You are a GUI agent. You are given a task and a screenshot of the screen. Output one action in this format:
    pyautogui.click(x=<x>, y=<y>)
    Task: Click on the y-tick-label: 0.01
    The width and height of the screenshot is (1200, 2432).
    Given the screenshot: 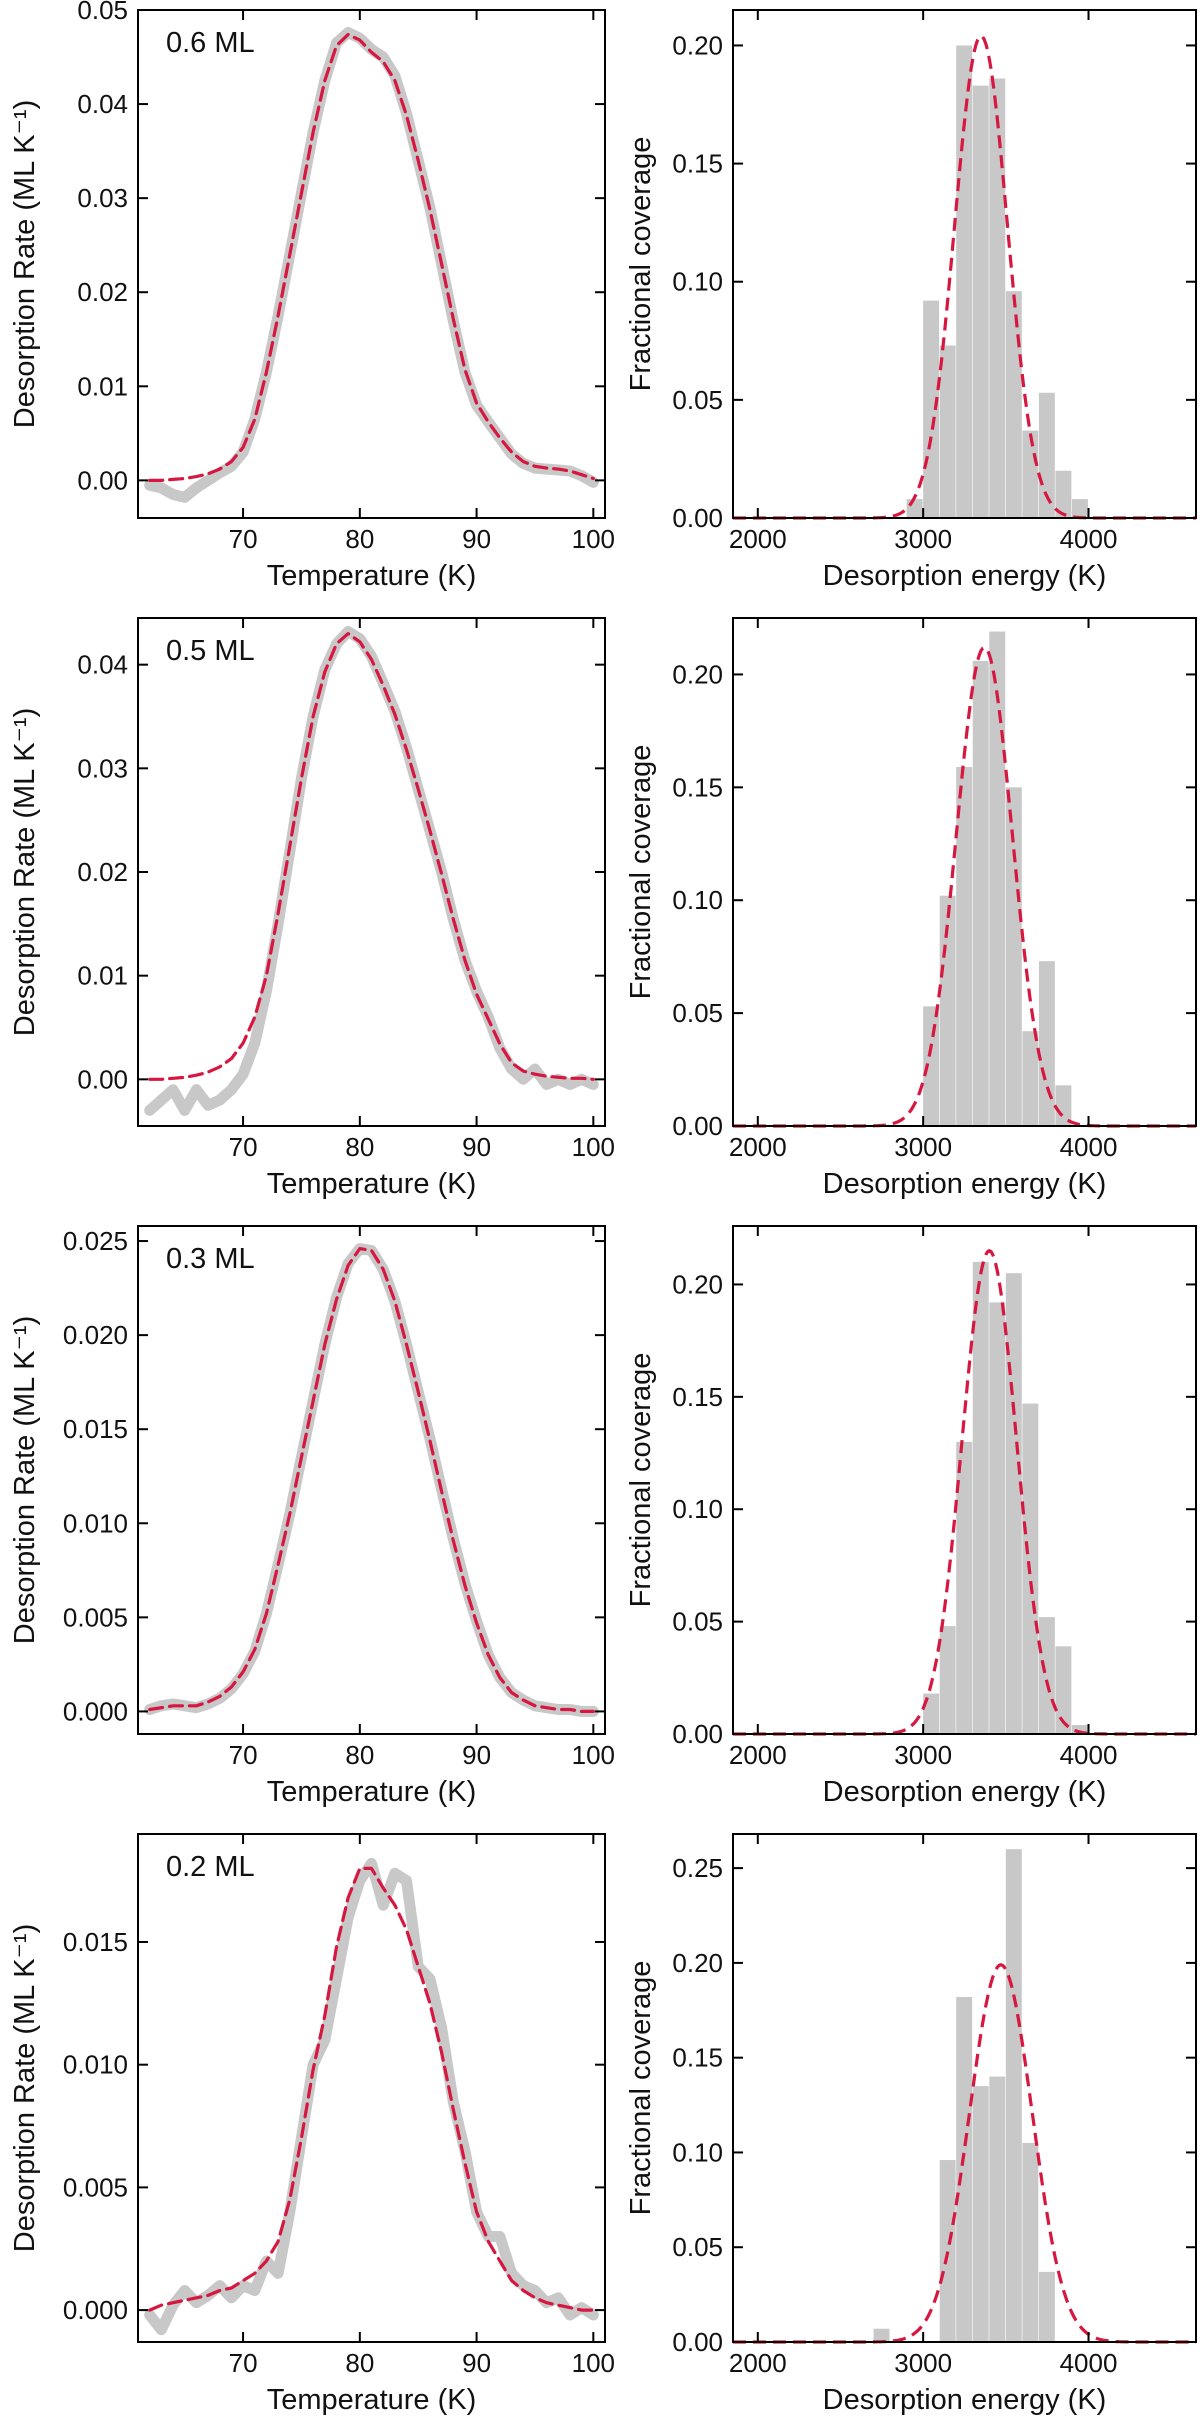 What is the action you would take?
    pyautogui.click(x=102, y=976)
    